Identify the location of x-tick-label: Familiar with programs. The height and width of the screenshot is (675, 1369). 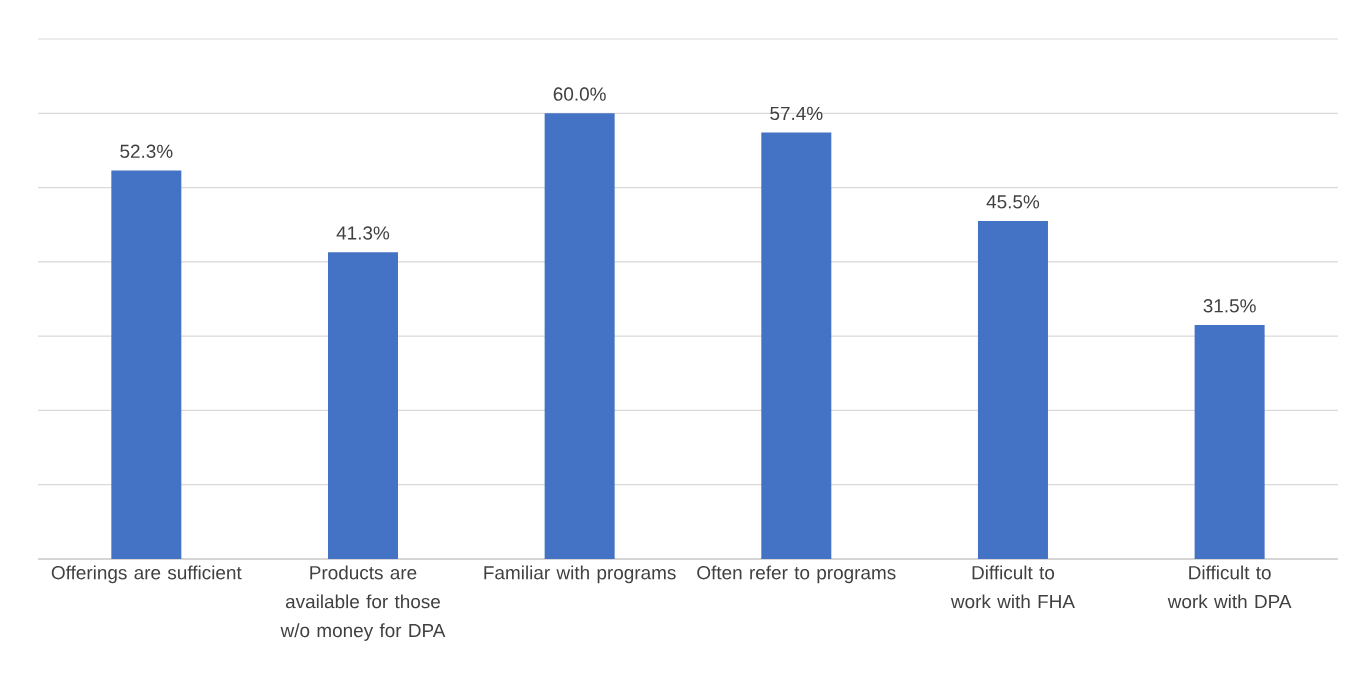
(580, 574).